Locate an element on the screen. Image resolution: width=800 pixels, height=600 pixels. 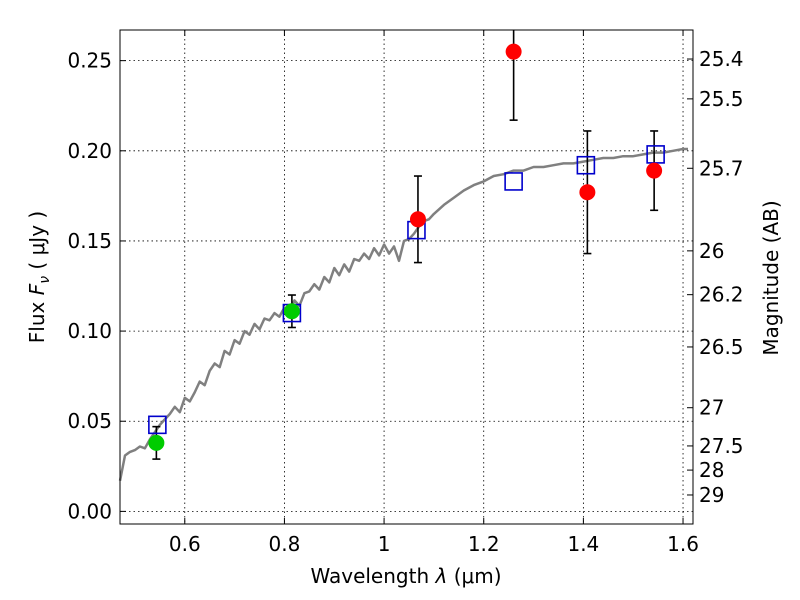
magnitude-tick-label: 28 is located at coordinates (711, 470).